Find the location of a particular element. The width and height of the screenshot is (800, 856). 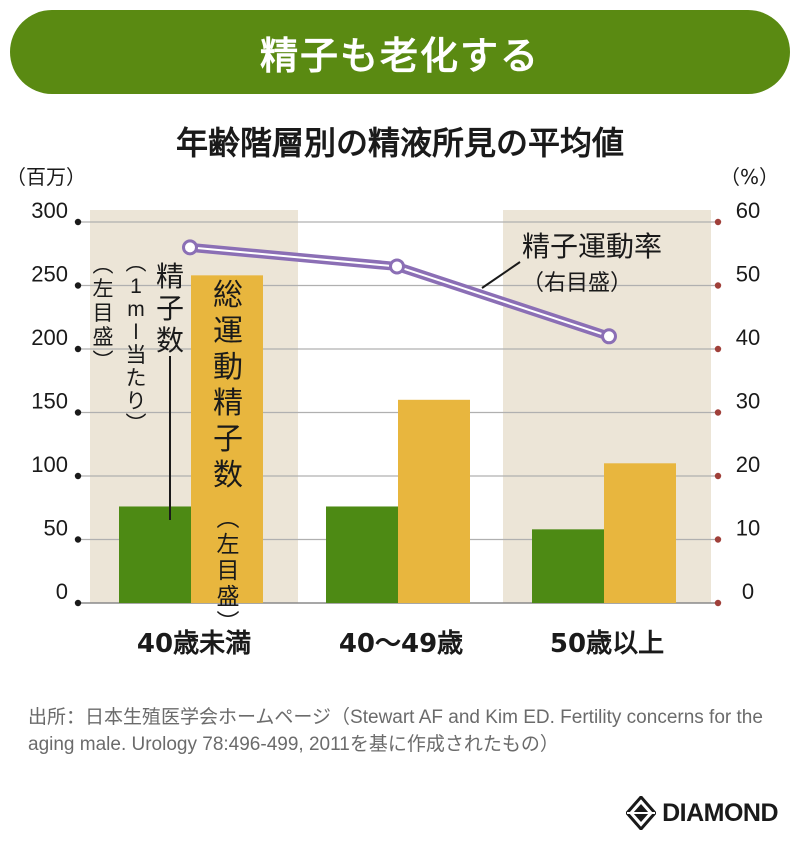

label-motility-paren: （右目盛） is located at coordinates (577, 283).